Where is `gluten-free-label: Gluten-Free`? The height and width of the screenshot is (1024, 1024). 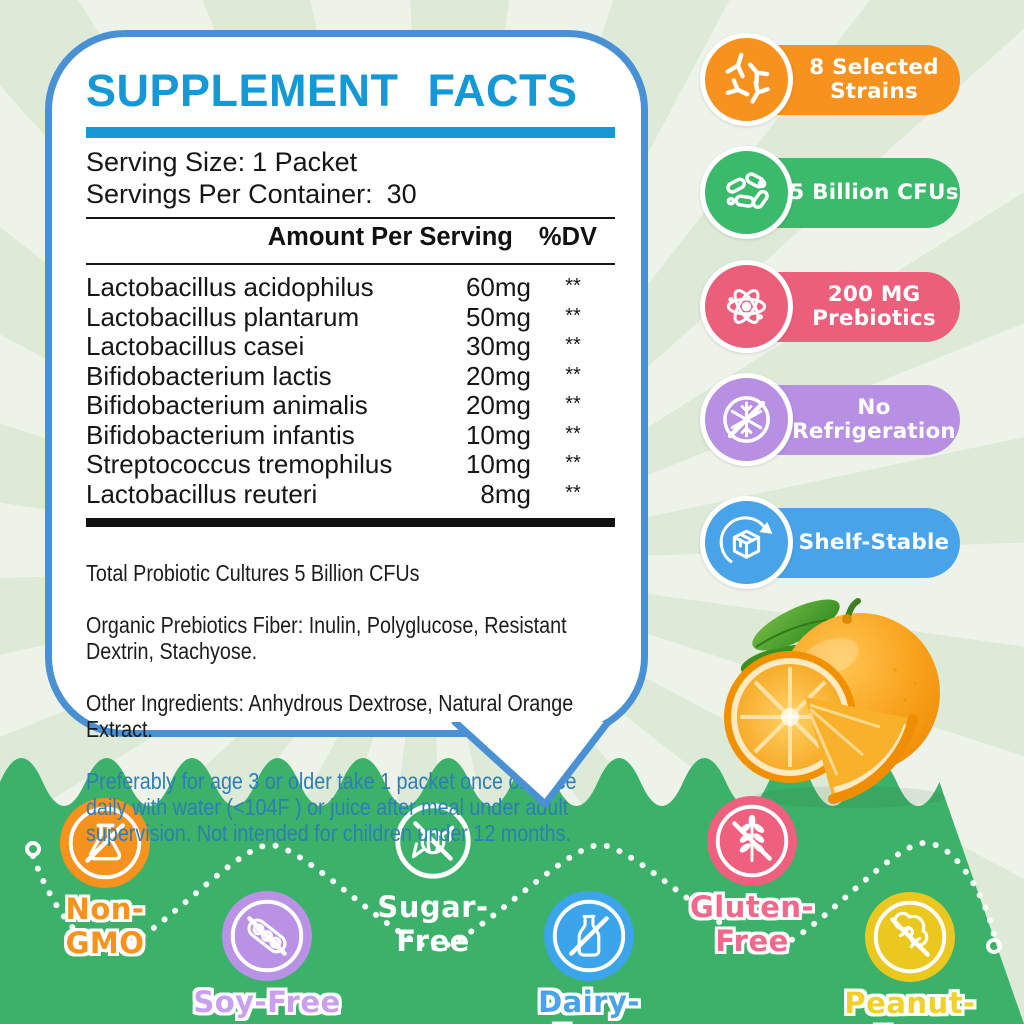
gluten-free-label: Gluten-Free is located at coordinates (752, 924).